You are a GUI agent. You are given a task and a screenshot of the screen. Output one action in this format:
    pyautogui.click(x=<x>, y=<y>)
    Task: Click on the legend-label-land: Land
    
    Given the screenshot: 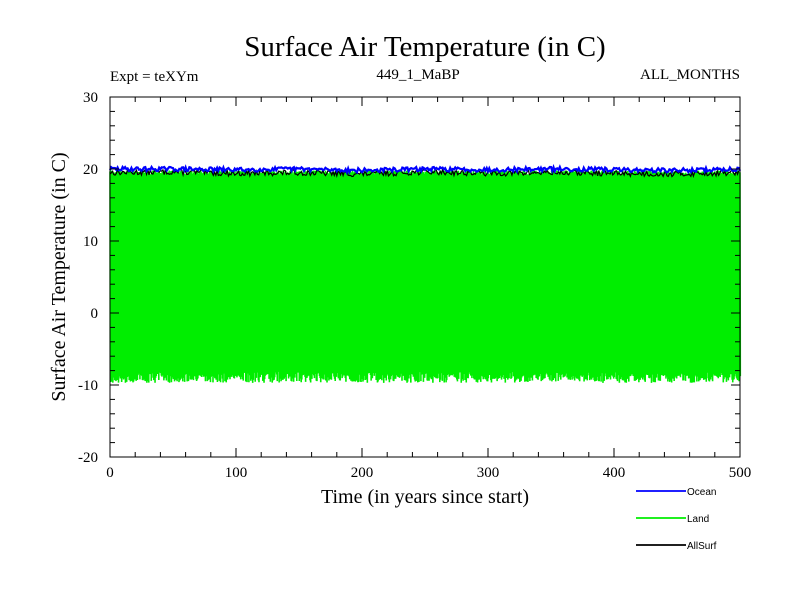 What is the action you would take?
    pyautogui.click(x=698, y=519)
    